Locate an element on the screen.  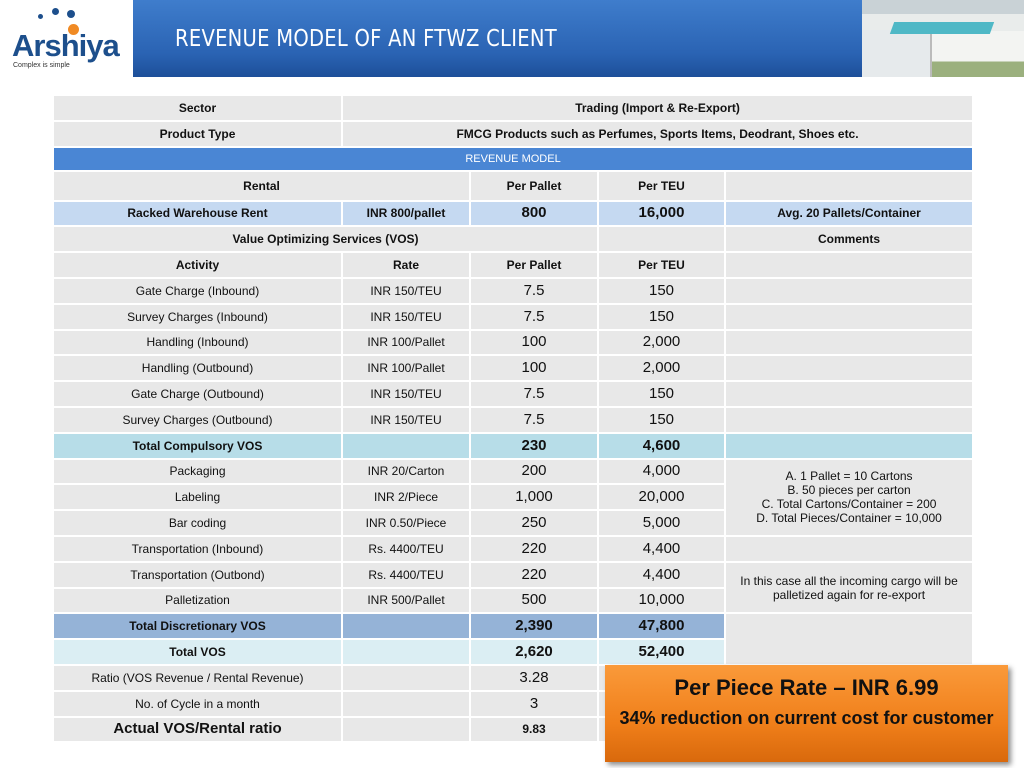
activity: Transportation (Inbound) is located at coordinates (197, 548).